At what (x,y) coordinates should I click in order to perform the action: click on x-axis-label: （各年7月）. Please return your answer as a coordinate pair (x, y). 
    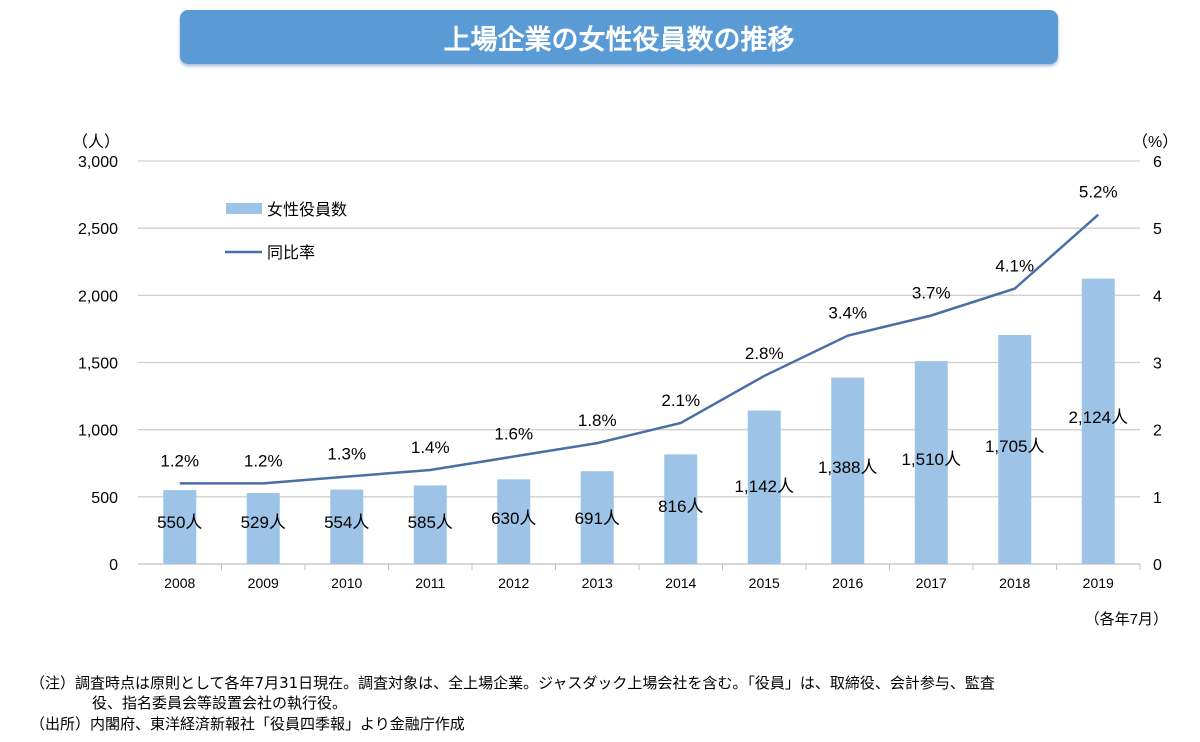
    Looking at the image, I should click on (1126, 619).